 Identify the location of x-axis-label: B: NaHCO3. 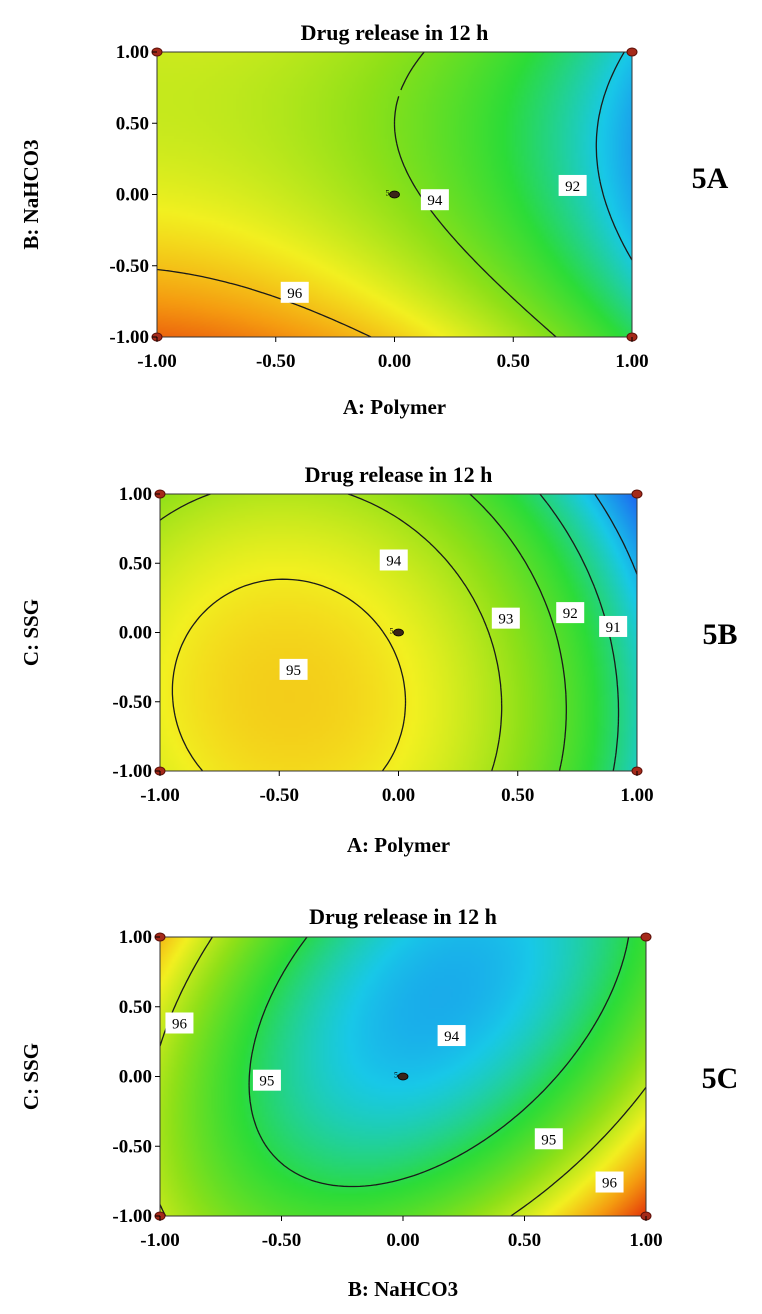
(403, 1289).